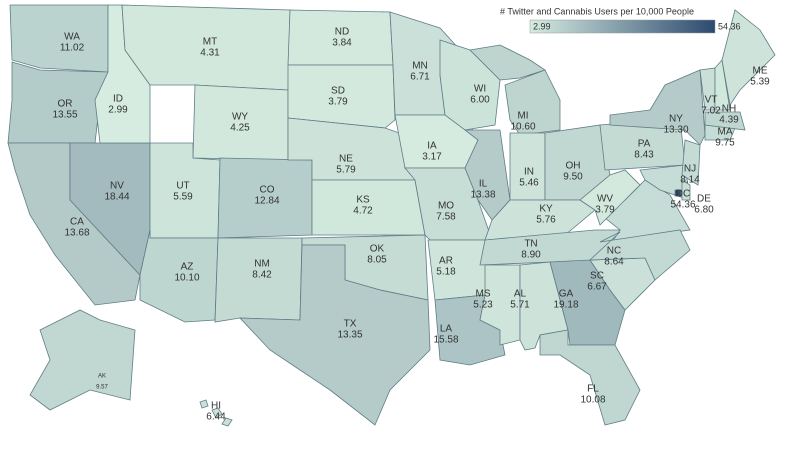 This screenshot has width=791, height=462. I want to click on state-name: CA, so click(77, 222).